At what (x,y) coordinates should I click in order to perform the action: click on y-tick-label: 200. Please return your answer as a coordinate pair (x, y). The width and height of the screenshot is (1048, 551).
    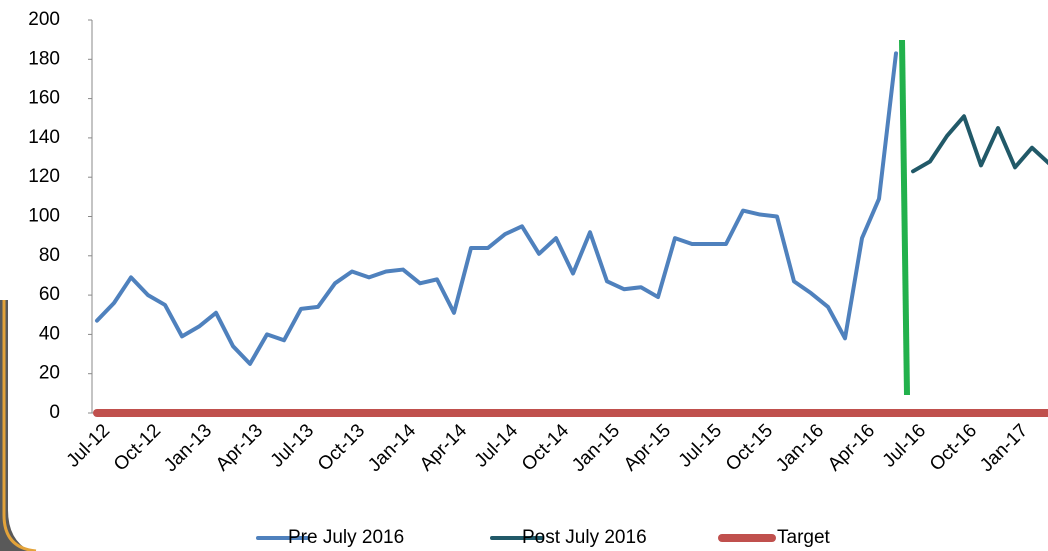
    Looking at the image, I should click on (44, 19).